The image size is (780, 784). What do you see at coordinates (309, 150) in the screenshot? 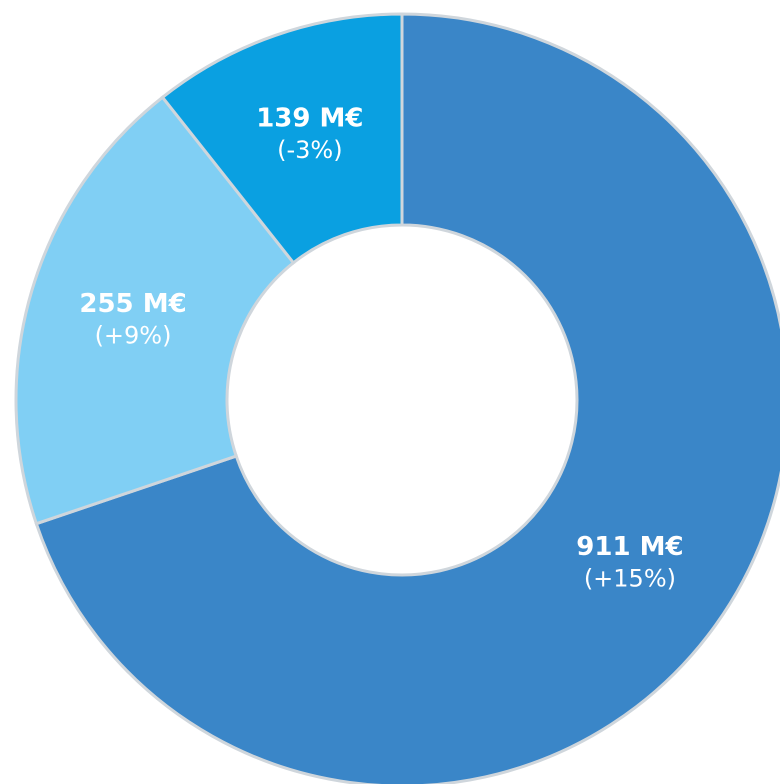
I see `change-label: (-3%)` at bounding box center [309, 150].